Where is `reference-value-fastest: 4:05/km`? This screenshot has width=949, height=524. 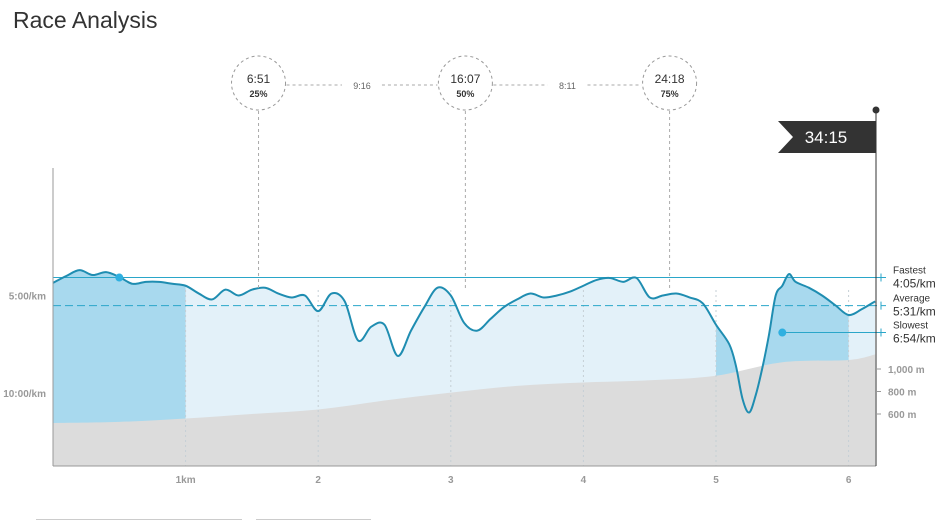 reference-value-fastest: 4:05/km is located at coordinates (914, 284).